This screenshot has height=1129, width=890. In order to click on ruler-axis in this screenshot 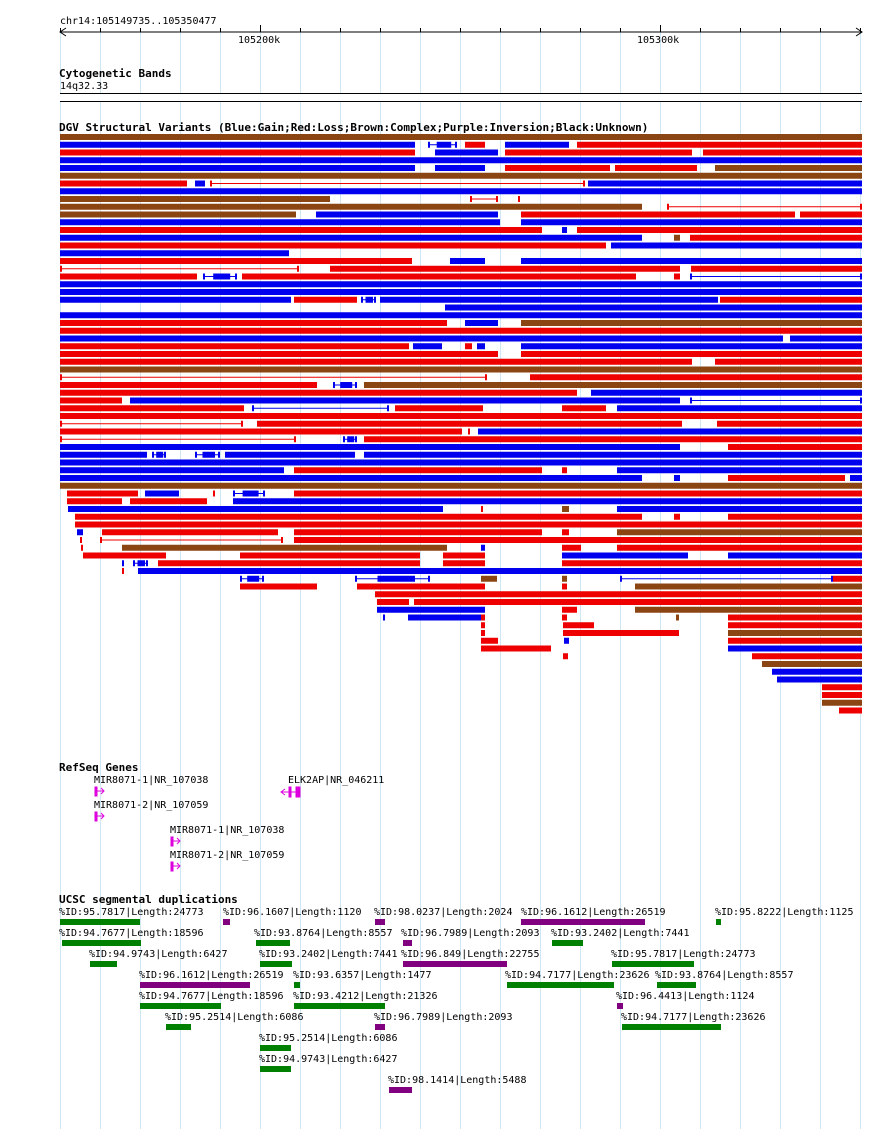, I will do `click(445, 47)`.